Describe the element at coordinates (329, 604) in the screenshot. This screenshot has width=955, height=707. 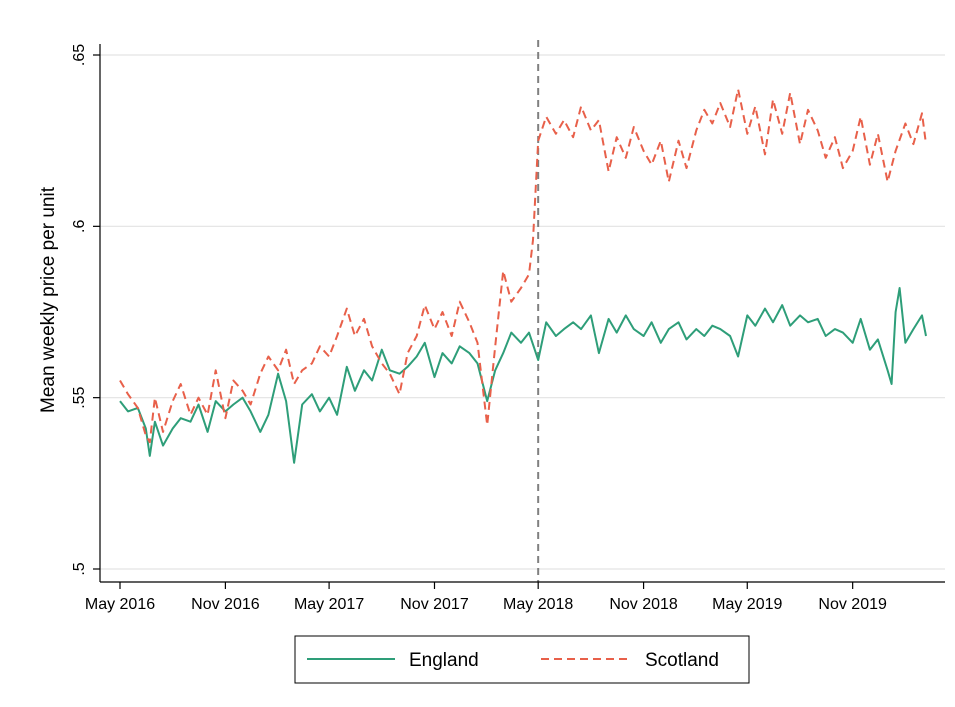
I see `x-tick-label-2: May 2017` at that location.